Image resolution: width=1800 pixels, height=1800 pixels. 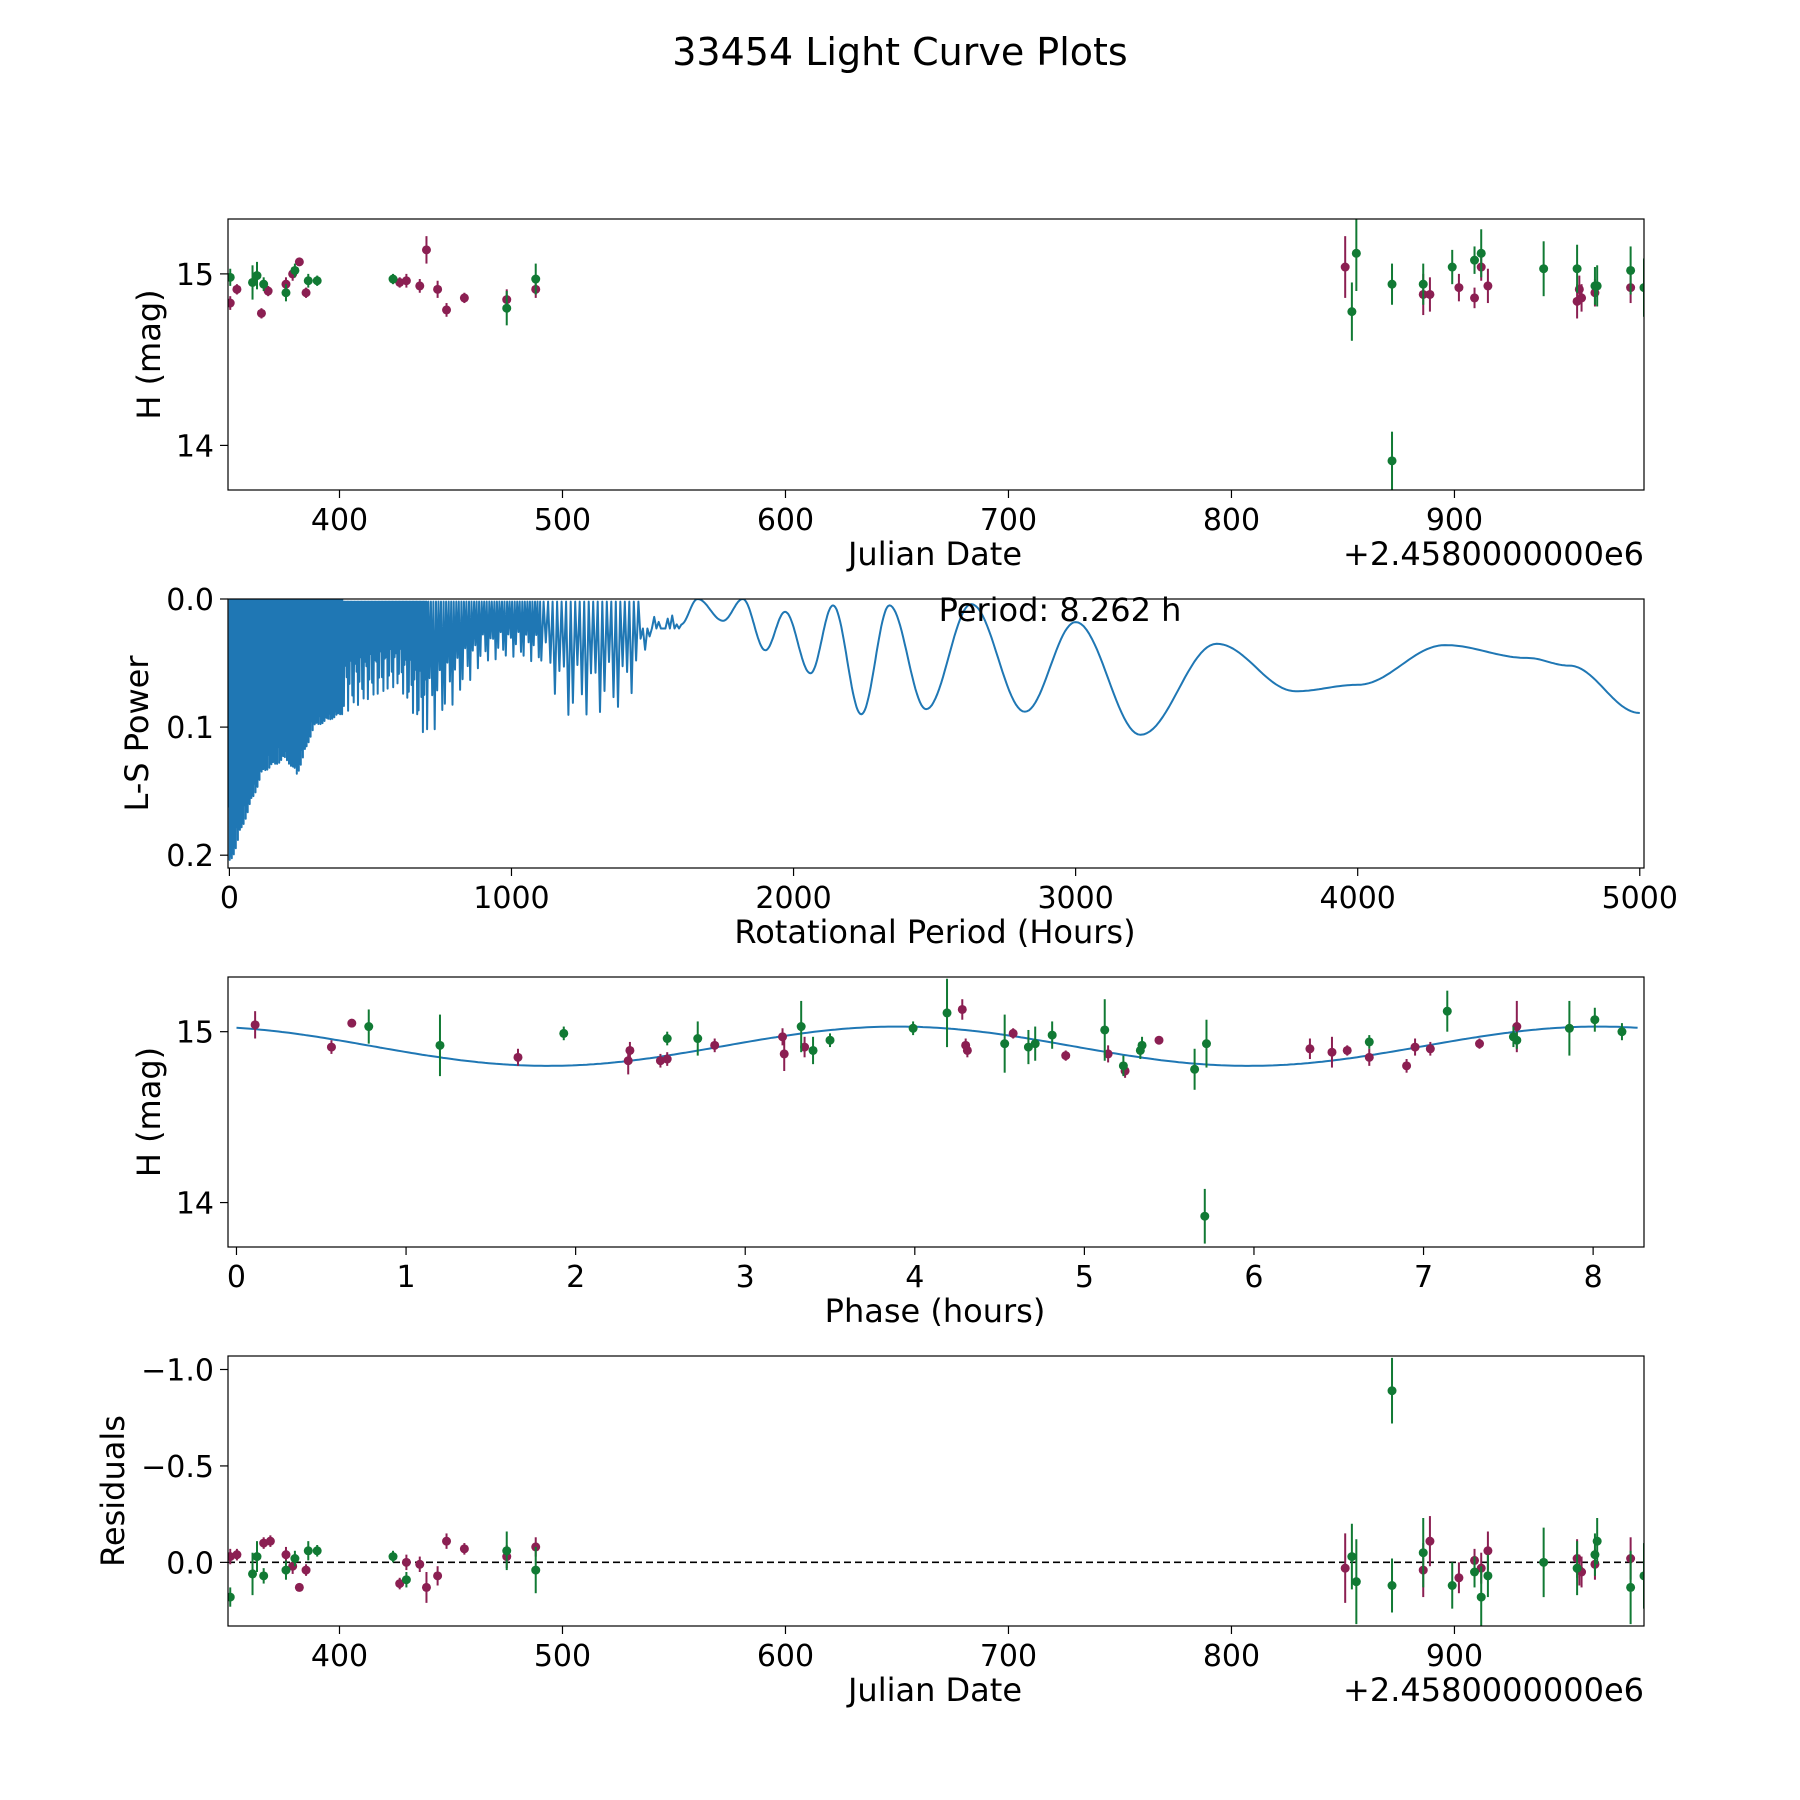 What do you see at coordinates (936, 1491) in the screenshot?
I see `residual-points` at bounding box center [936, 1491].